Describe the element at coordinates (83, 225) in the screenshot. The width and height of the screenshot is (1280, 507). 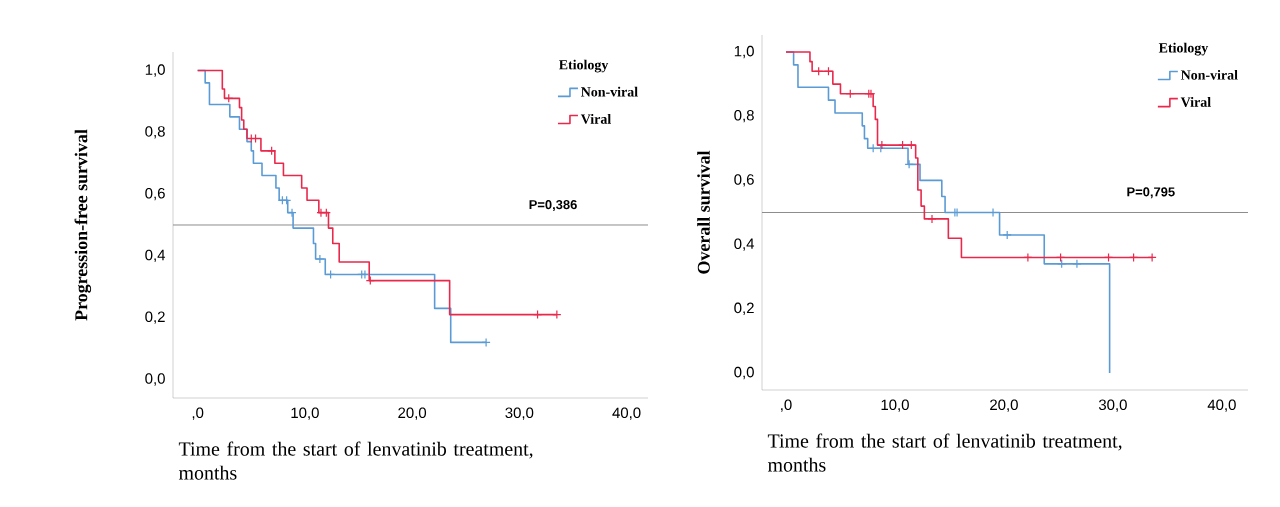
I see `y-axis-title: Progression-free survival` at that location.